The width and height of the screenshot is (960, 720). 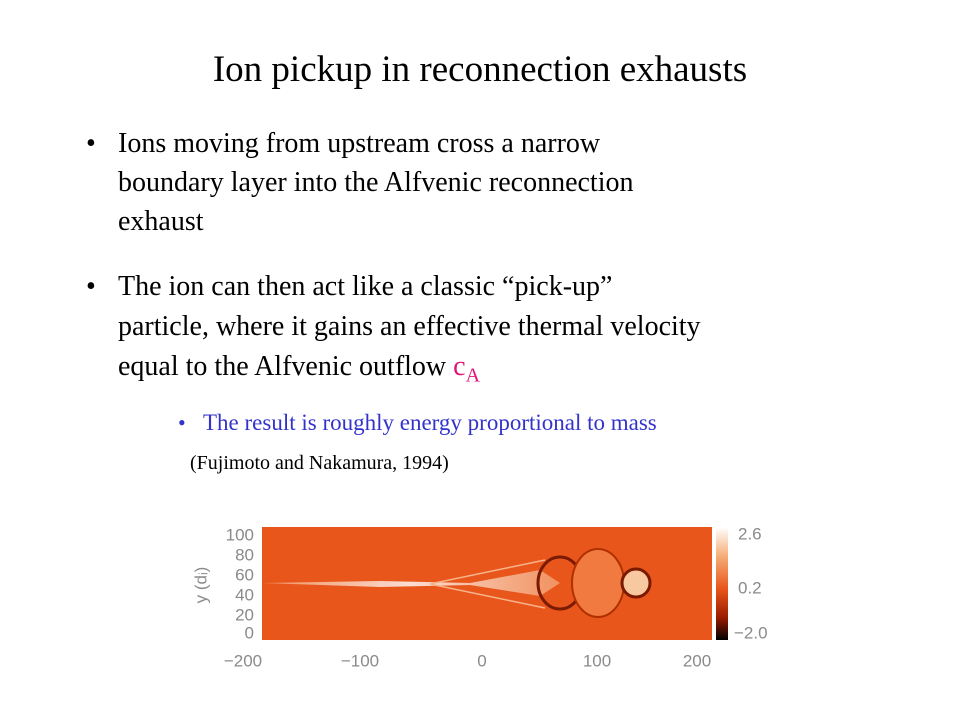 What do you see at coordinates (200, 585) in the screenshot?
I see `y-axis-label: y (dᵢ)` at bounding box center [200, 585].